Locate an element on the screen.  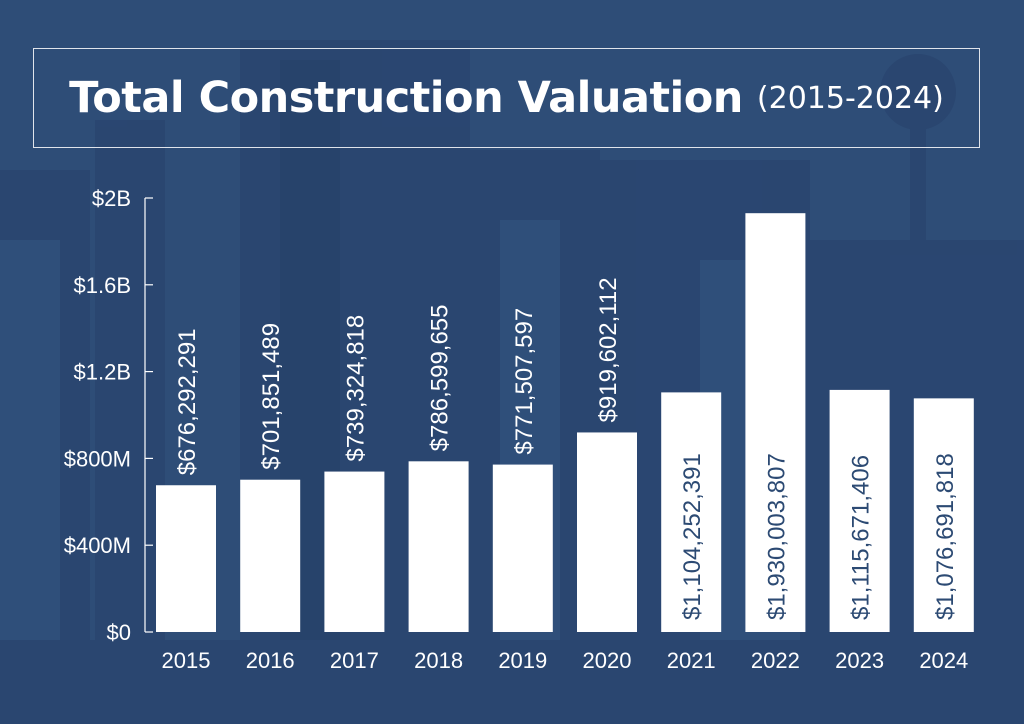
data-label-2023: $1,115,671,406 is located at coordinates (861, 537).